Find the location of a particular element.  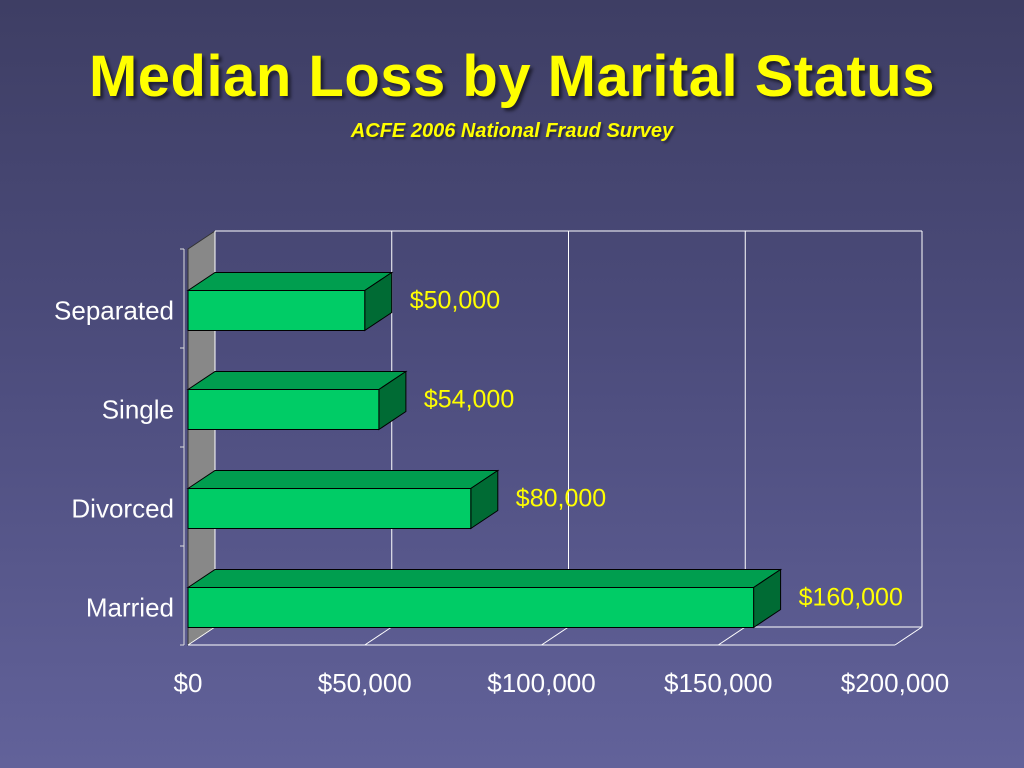

data-label-single: $54,000 is located at coordinates (469, 400).